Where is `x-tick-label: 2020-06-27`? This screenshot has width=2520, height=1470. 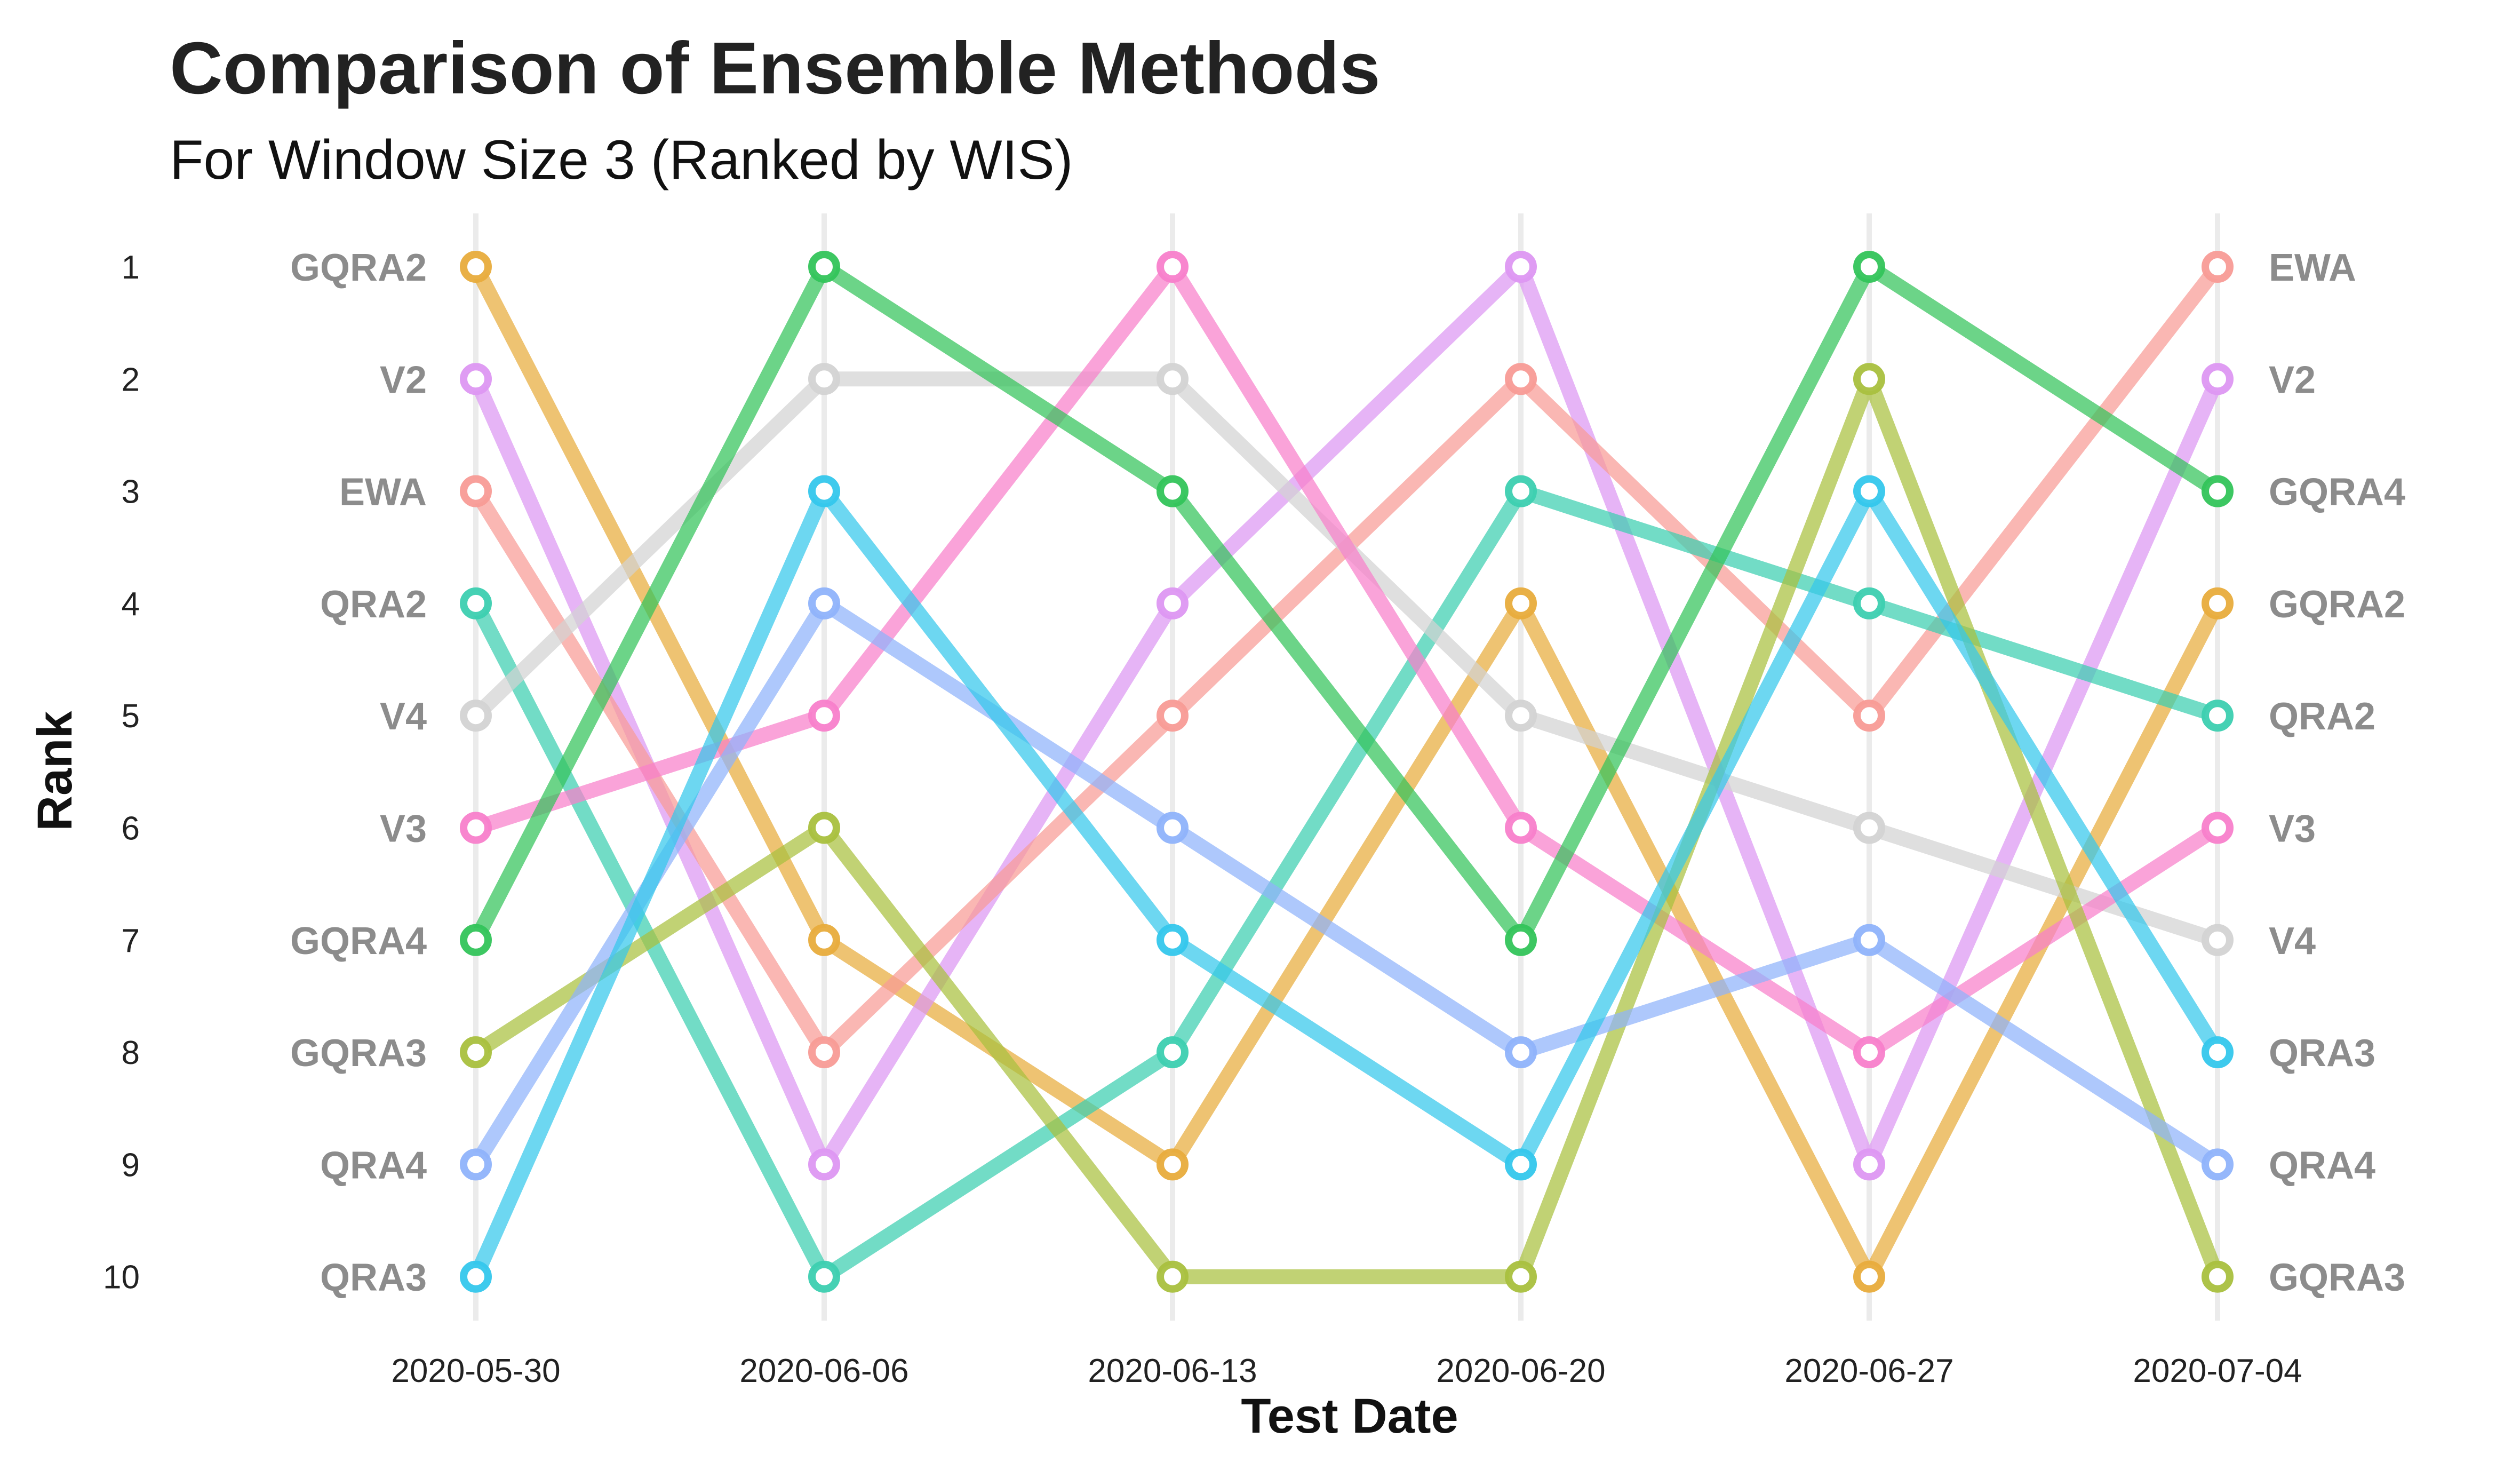
x-tick-label: 2020-06-27 is located at coordinates (1868, 1371).